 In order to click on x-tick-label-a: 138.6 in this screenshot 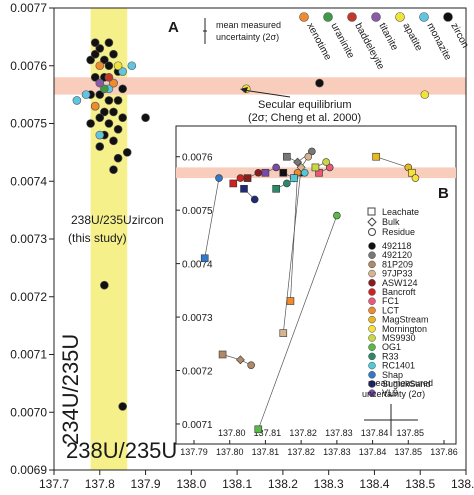, I will do `click(462, 484)`.